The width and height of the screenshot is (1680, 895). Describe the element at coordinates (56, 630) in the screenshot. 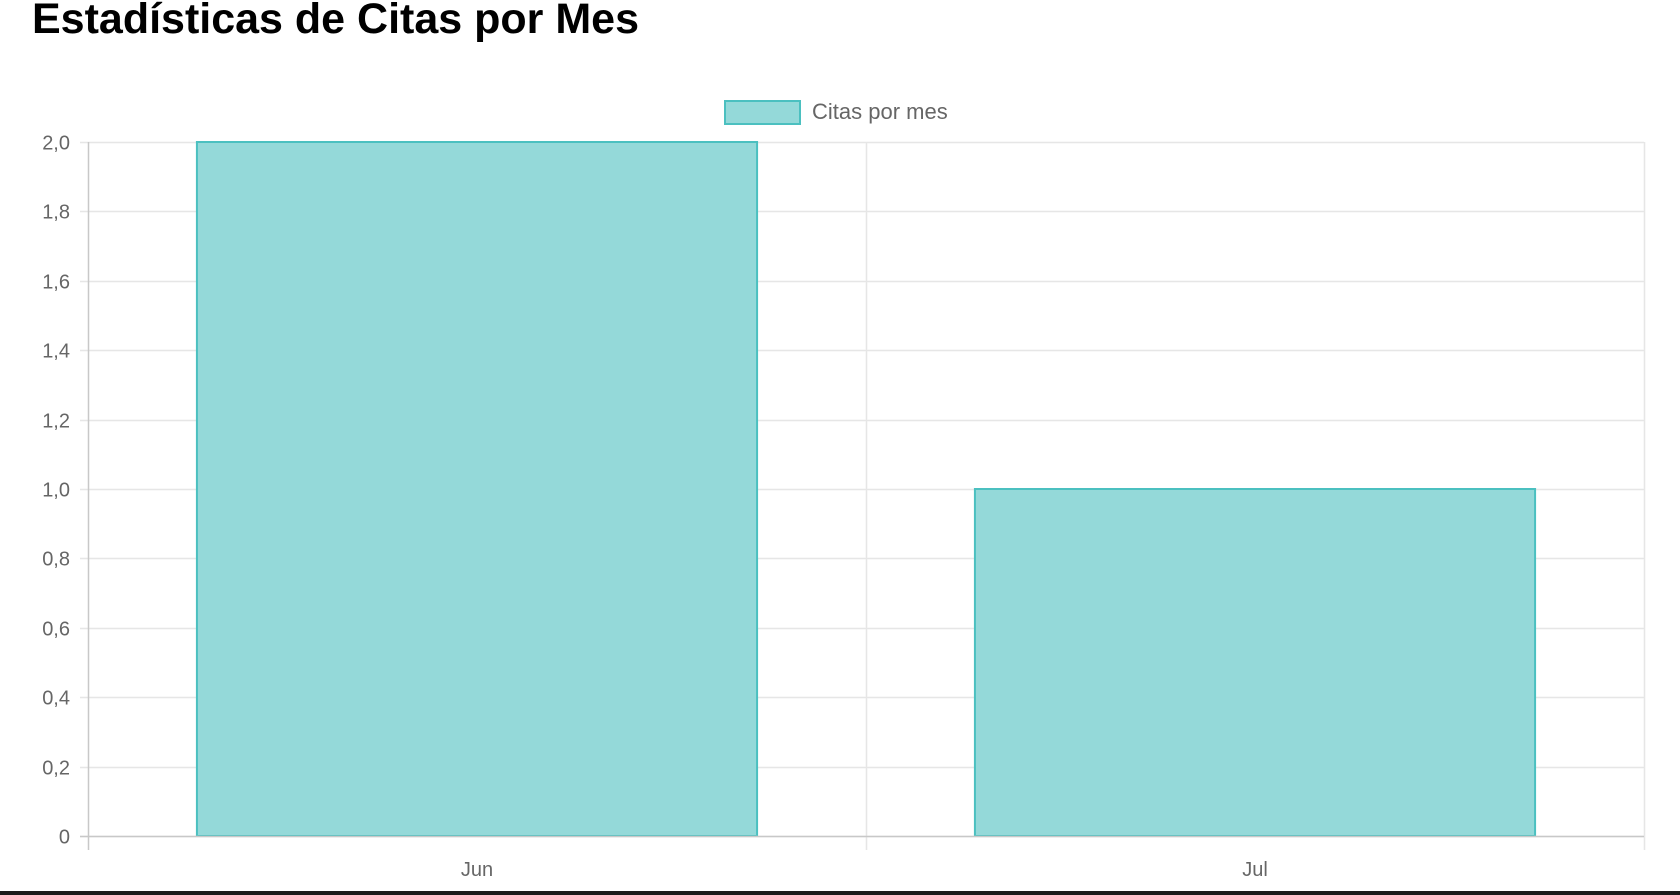

I see `y-tick-label: 0,6` at that location.